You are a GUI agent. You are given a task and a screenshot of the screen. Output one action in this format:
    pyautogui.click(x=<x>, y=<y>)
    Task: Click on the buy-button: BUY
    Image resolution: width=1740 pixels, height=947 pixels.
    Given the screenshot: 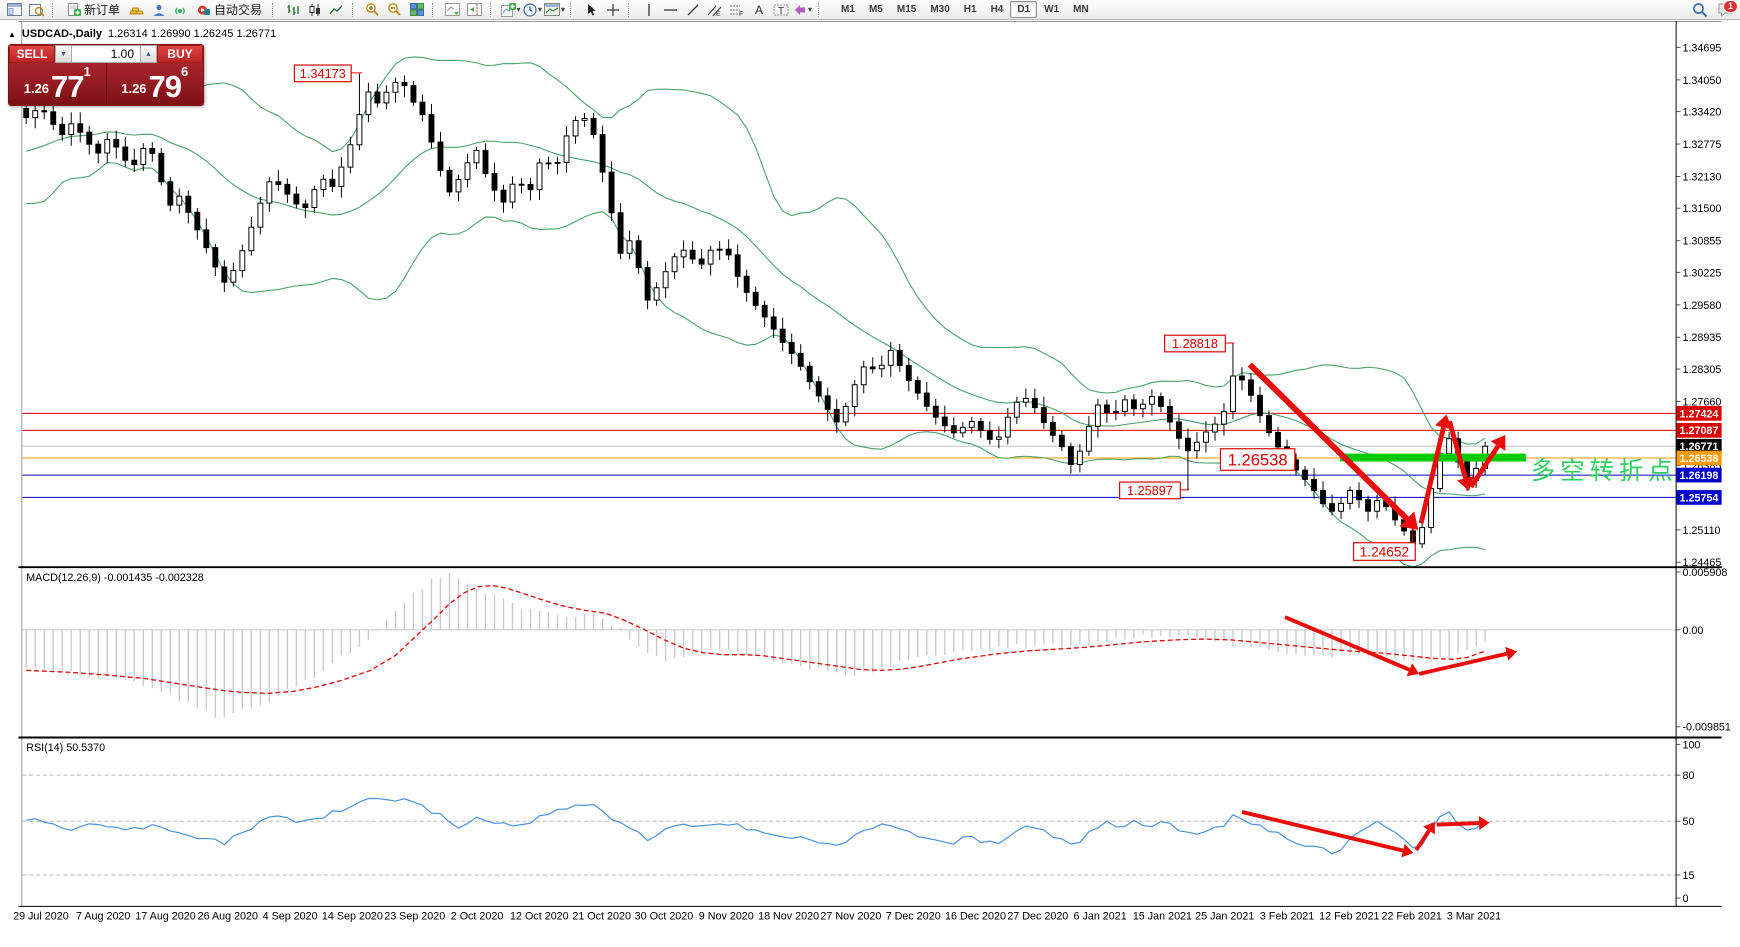 What is the action you would take?
    pyautogui.click(x=180, y=54)
    